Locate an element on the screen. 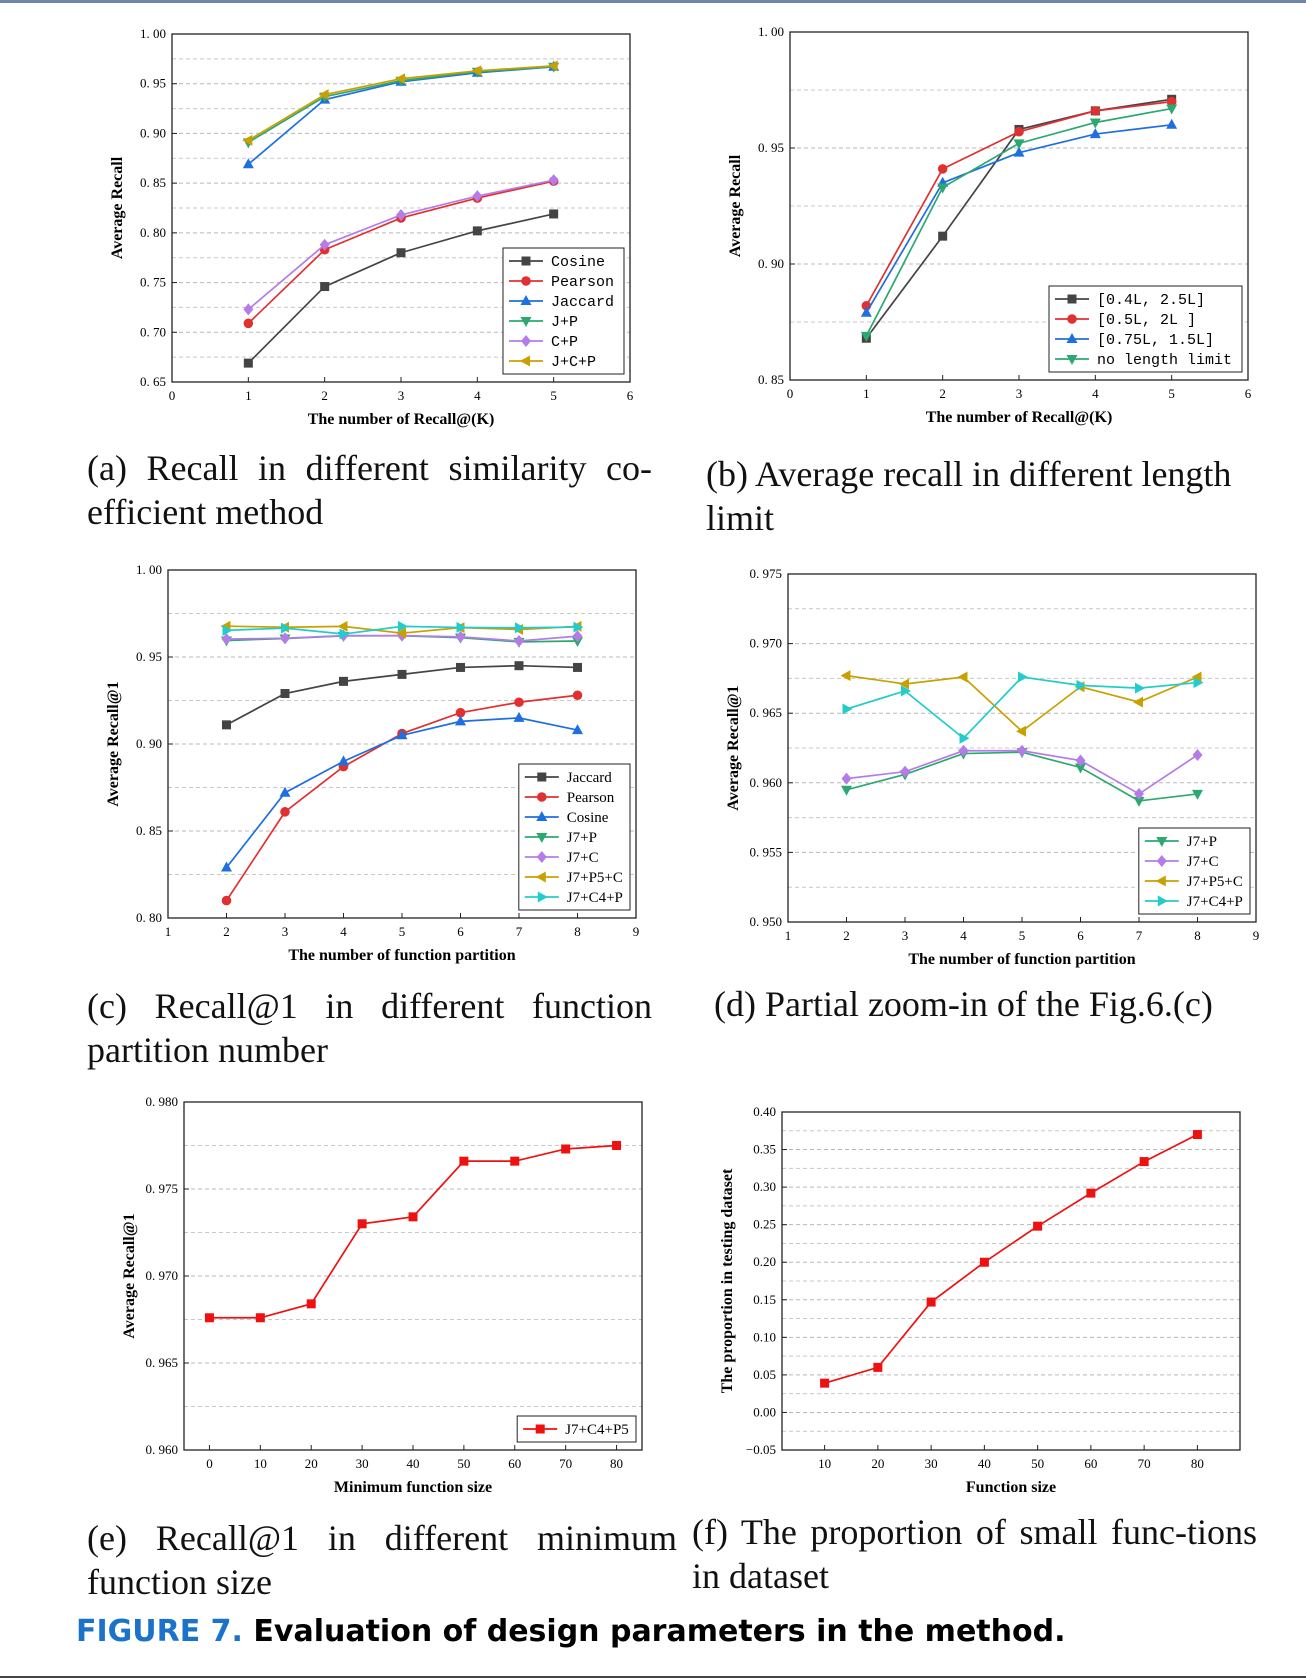 The width and height of the screenshot is (1306, 1680). x-tick-label: 60 is located at coordinates (514, 1463).